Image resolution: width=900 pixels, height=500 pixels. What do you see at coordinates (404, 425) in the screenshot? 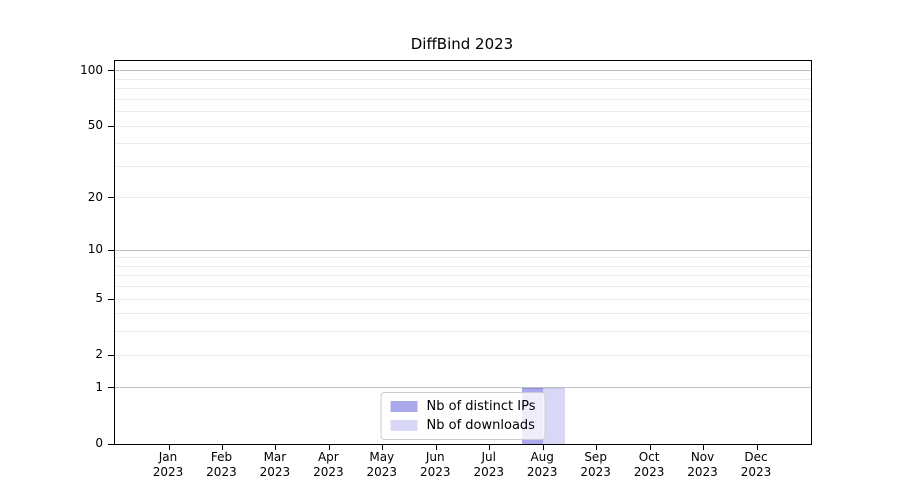
I see `legend-swatch-downloads` at bounding box center [404, 425].